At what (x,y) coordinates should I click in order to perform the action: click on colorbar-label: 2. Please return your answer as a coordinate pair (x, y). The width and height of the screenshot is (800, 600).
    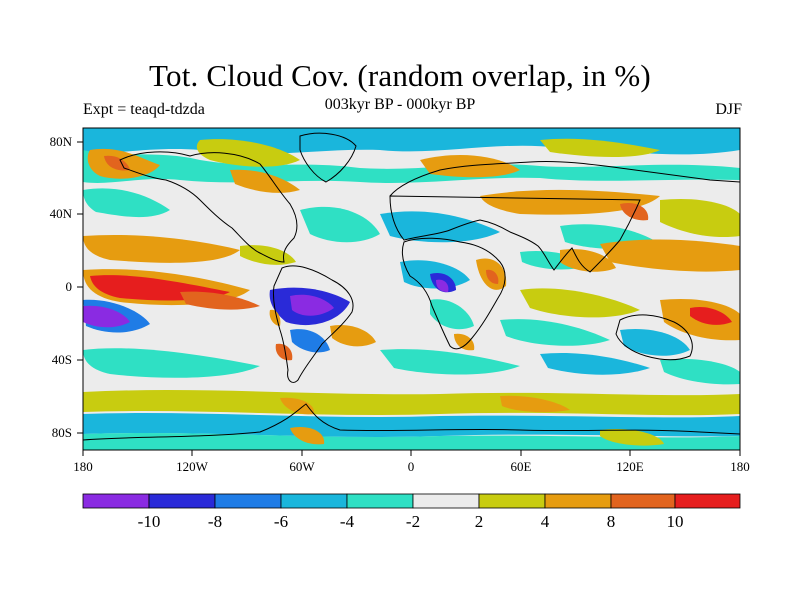
    Looking at the image, I should click on (479, 521).